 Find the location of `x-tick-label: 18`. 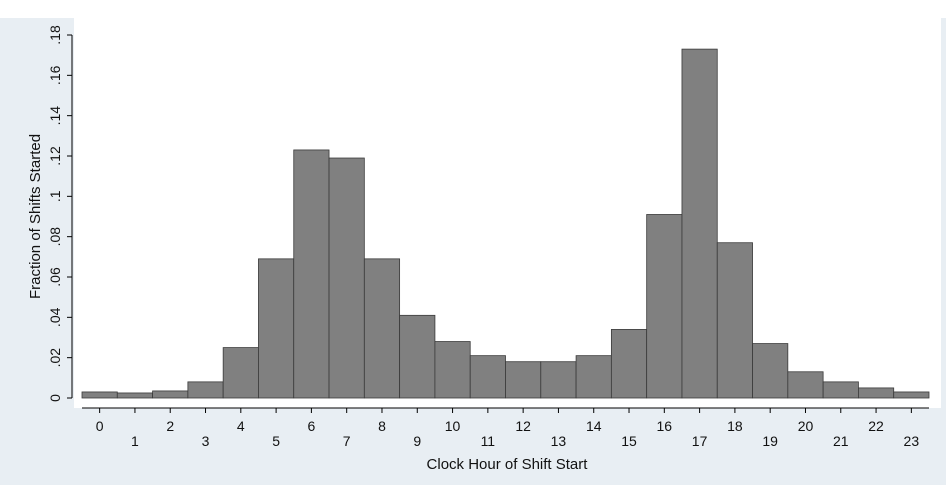

x-tick-label: 18 is located at coordinates (735, 426).